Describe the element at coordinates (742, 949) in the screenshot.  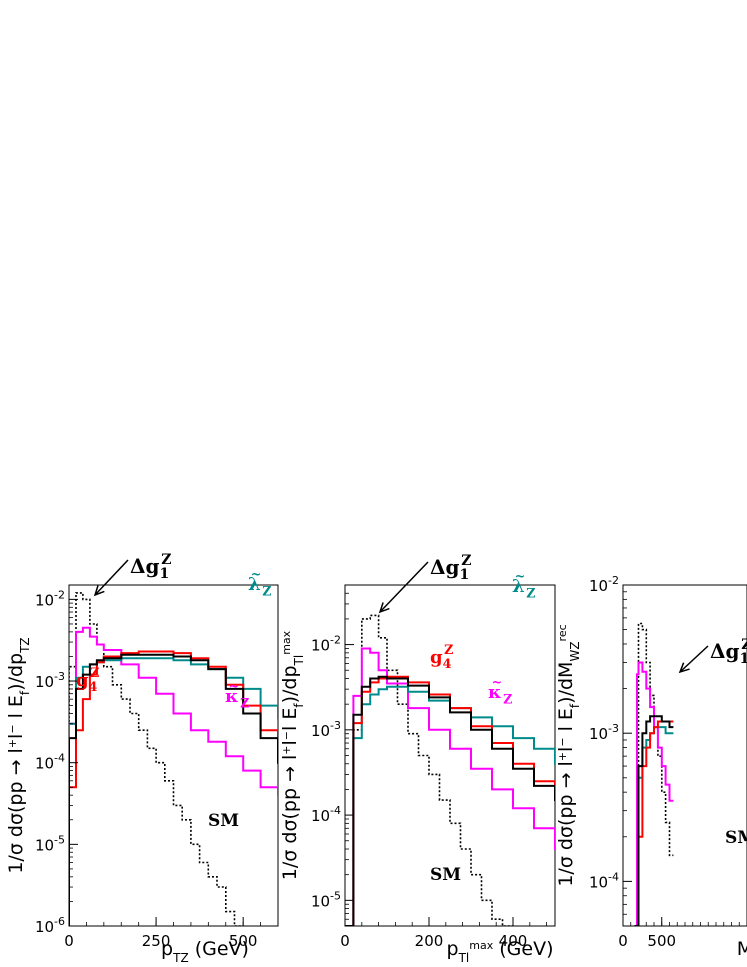
I see `x-axis-label: M` at that location.